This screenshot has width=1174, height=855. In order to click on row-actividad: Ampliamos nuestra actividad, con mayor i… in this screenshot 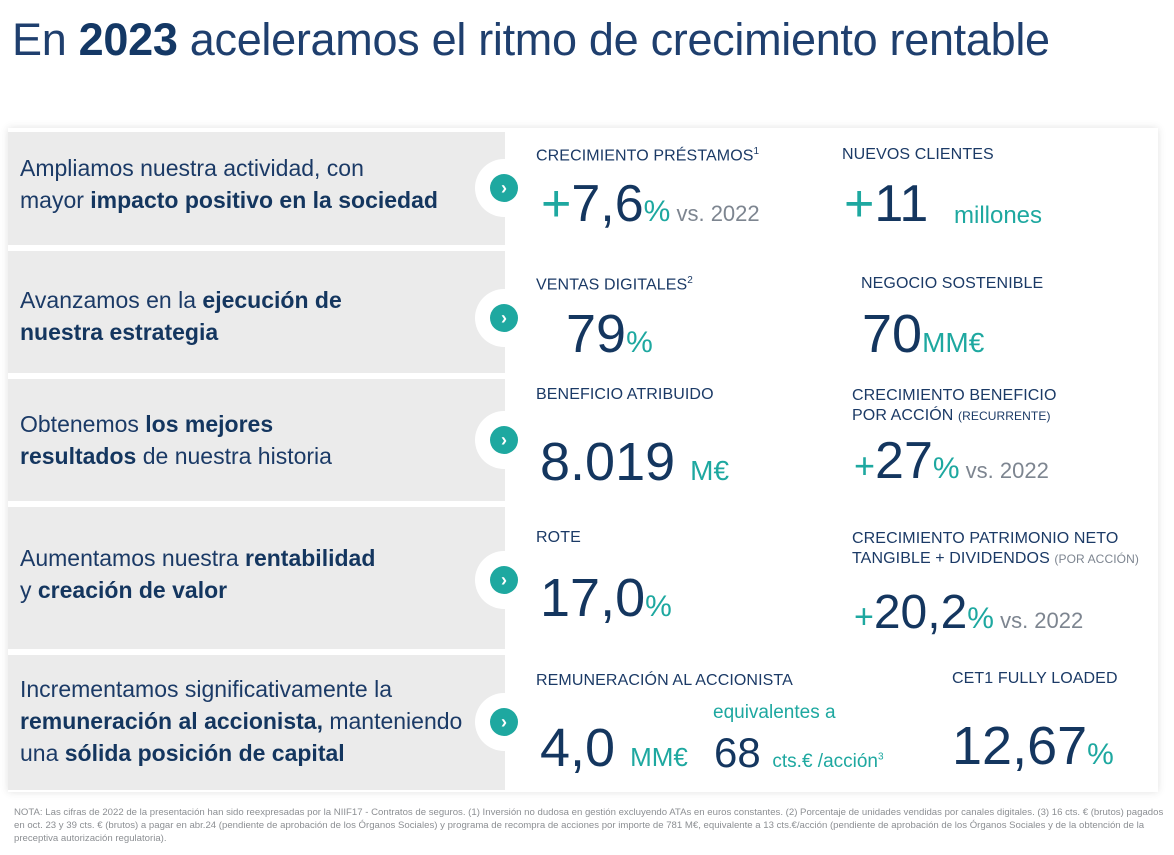, I will do `click(583, 188)`.